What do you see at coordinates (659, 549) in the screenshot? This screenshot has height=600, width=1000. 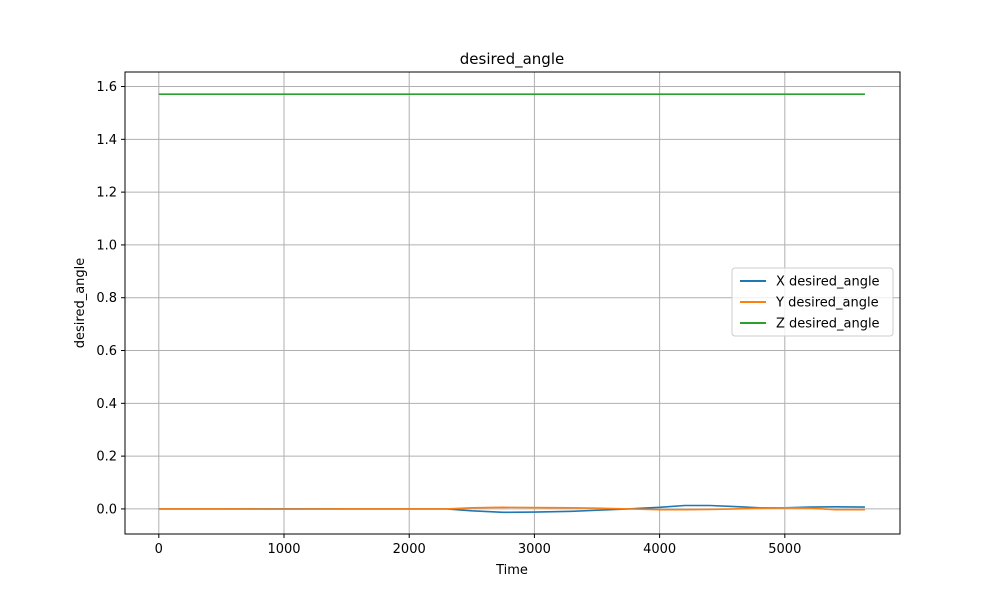 I see `x-tick-label: 4000` at bounding box center [659, 549].